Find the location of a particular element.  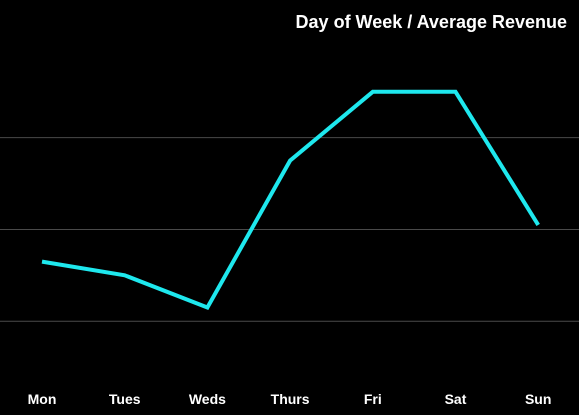

x-tick-label-thurs: Thurs is located at coordinates (290, 399).